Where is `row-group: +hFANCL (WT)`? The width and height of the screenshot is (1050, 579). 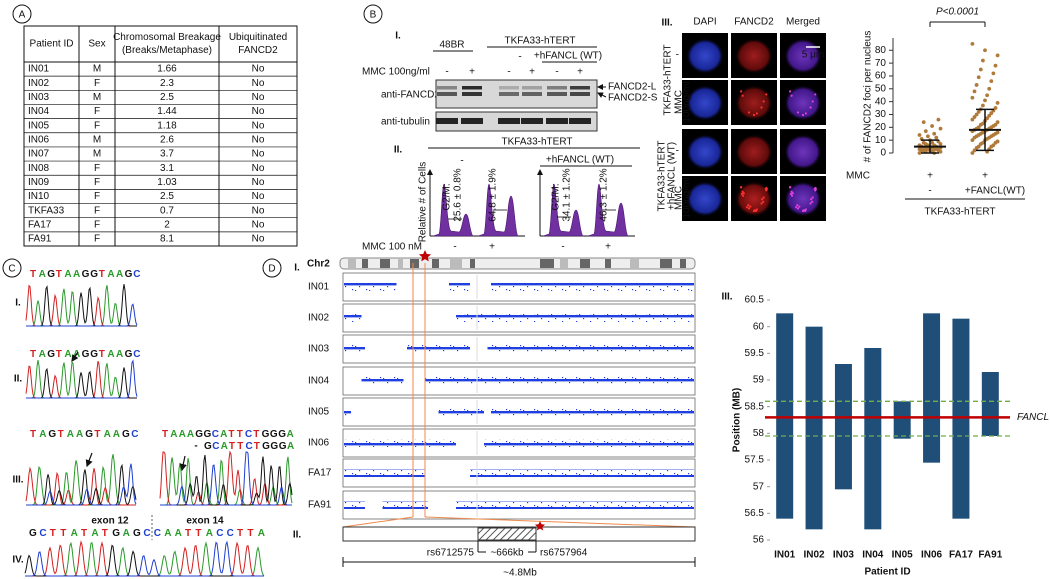
row-group: +hFANCL (WT) is located at coordinates (672, 176).